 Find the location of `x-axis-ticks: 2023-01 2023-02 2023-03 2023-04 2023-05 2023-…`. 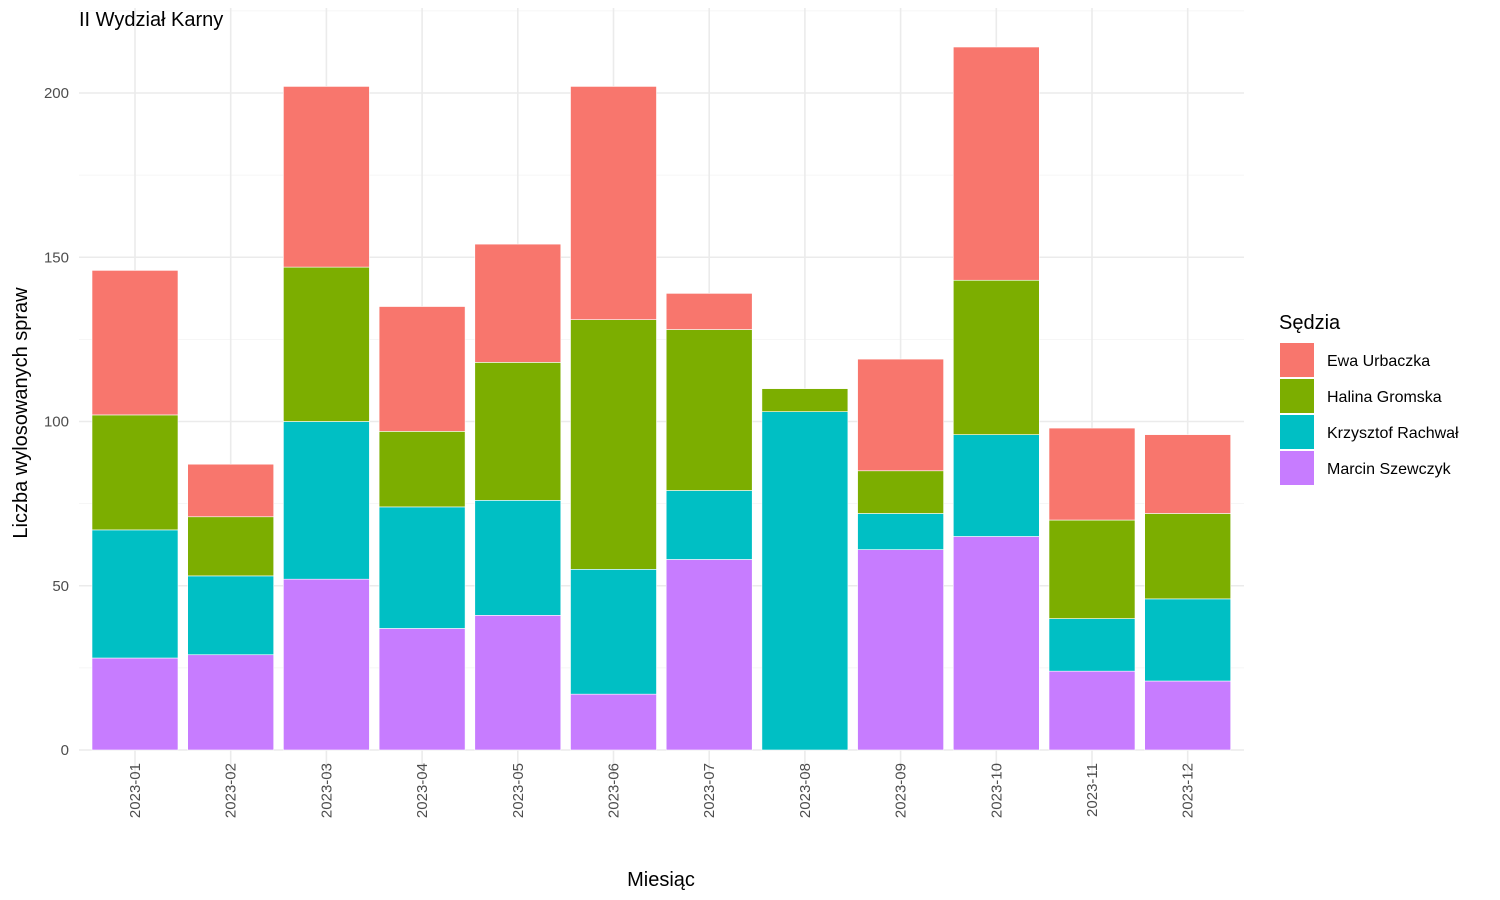

x-axis-ticks: 2023-01 2023-02 2023-03 2023-04 2023-05 2023-… is located at coordinates (662, 790).